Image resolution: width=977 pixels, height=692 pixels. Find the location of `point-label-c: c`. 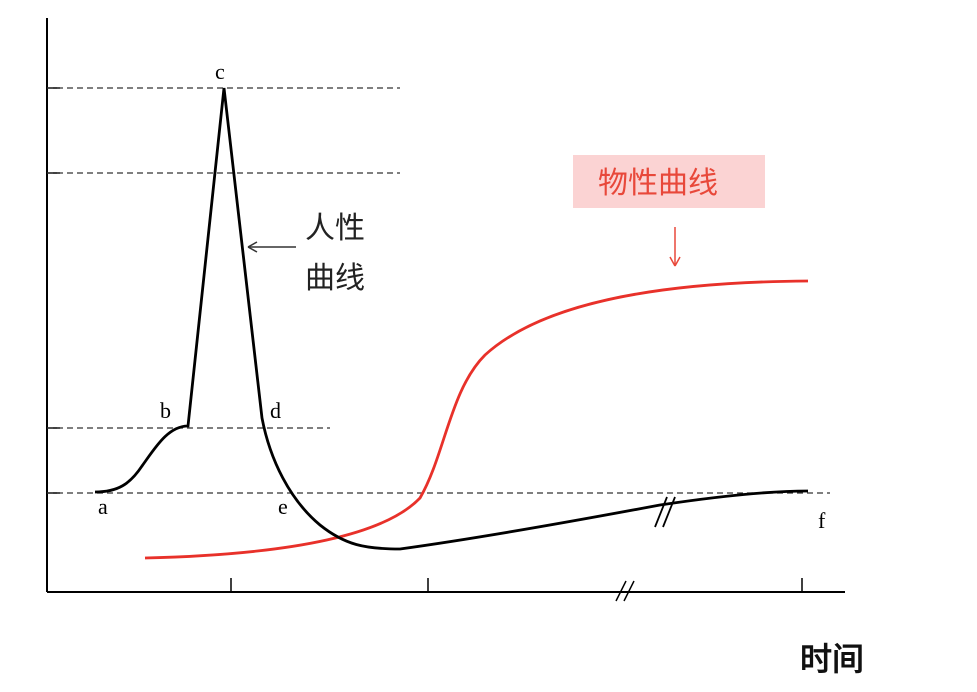

point-label-c: c is located at coordinates (220, 71).